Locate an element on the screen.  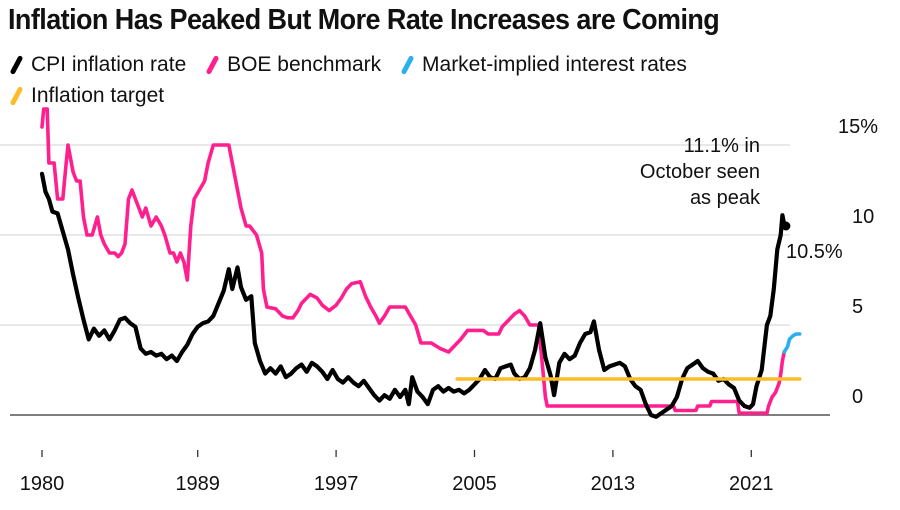
legend-item-market: Market-implied interest rates is located at coordinates (543, 65).